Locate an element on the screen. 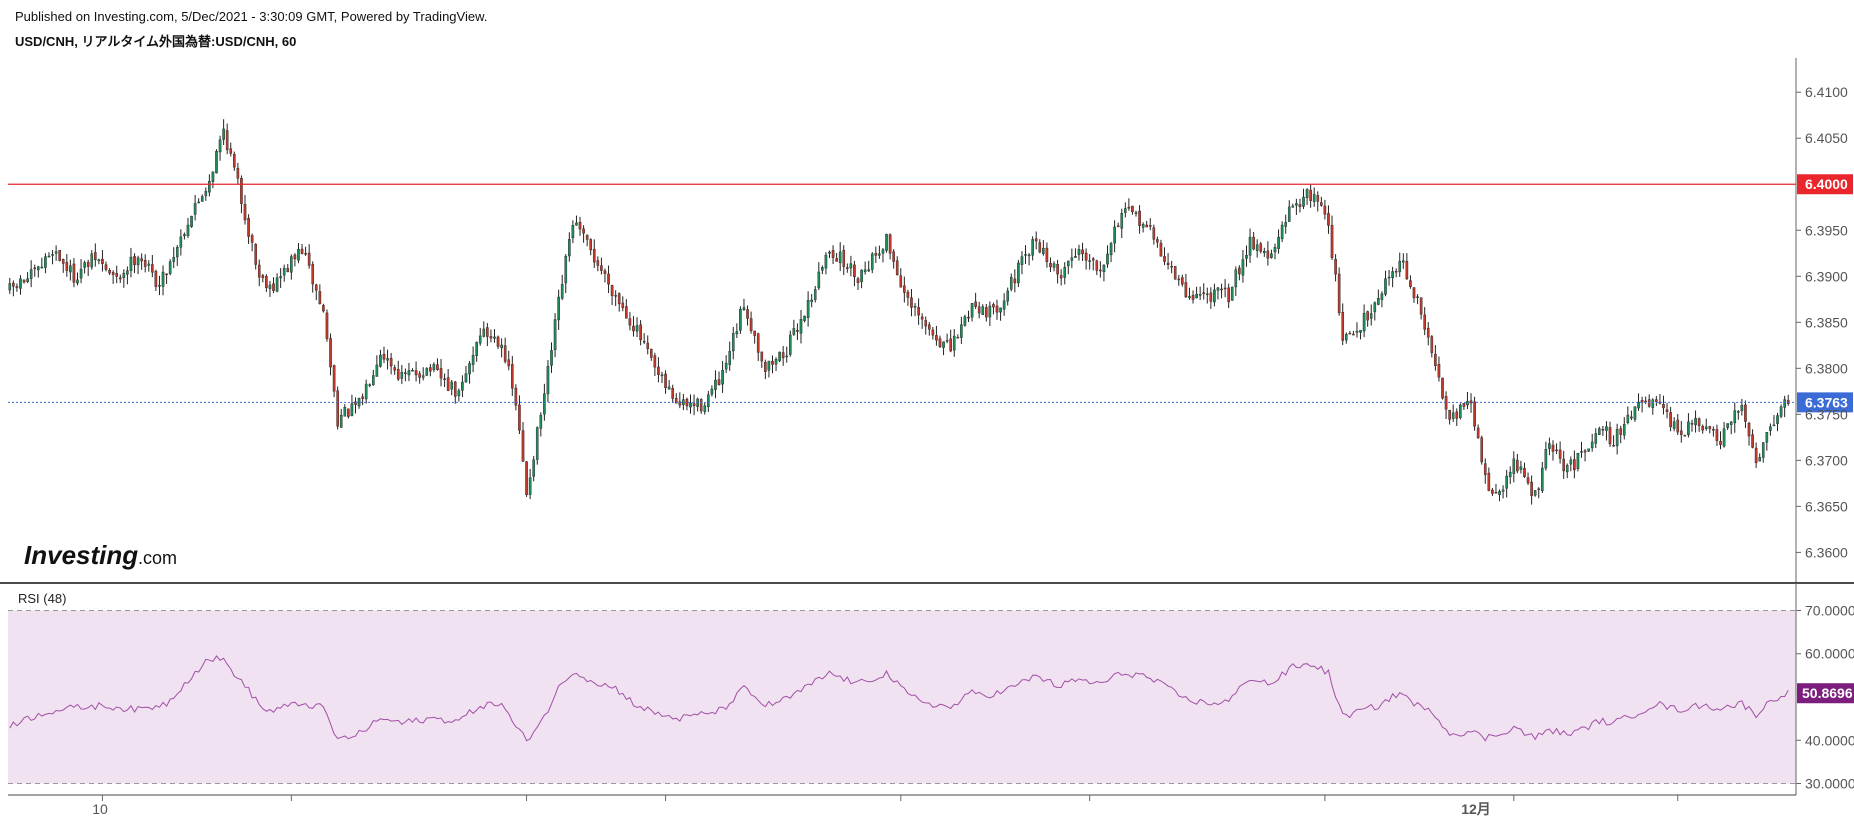 This screenshot has height=820, width=1854. logo-main-text: Investing is located at coordinates (81, 555).